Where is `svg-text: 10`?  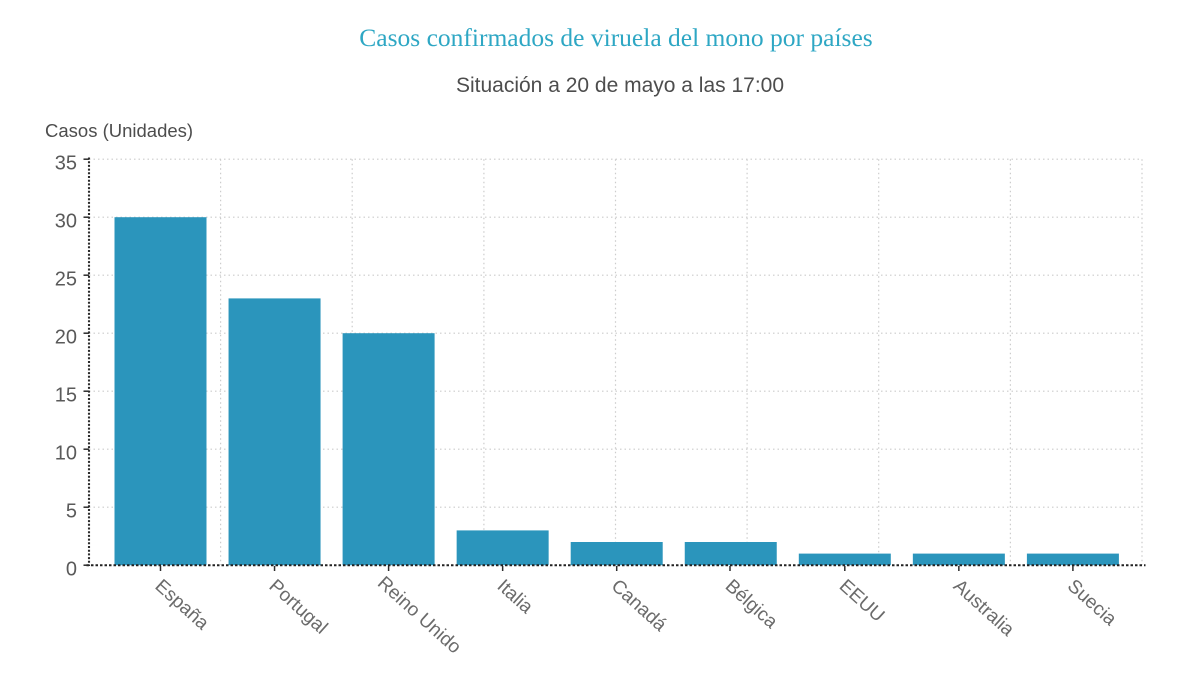 svg-text: 10 is located at coordinates (66, 453).